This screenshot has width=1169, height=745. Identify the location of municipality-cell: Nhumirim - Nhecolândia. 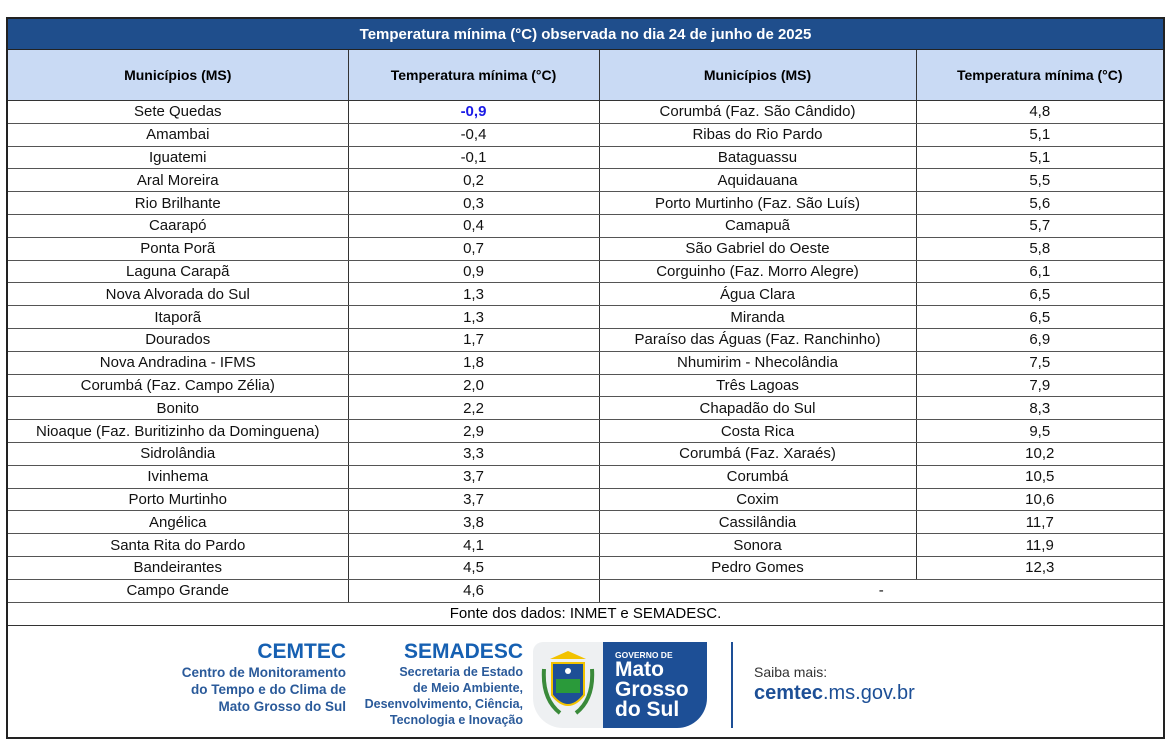
(757, 363).